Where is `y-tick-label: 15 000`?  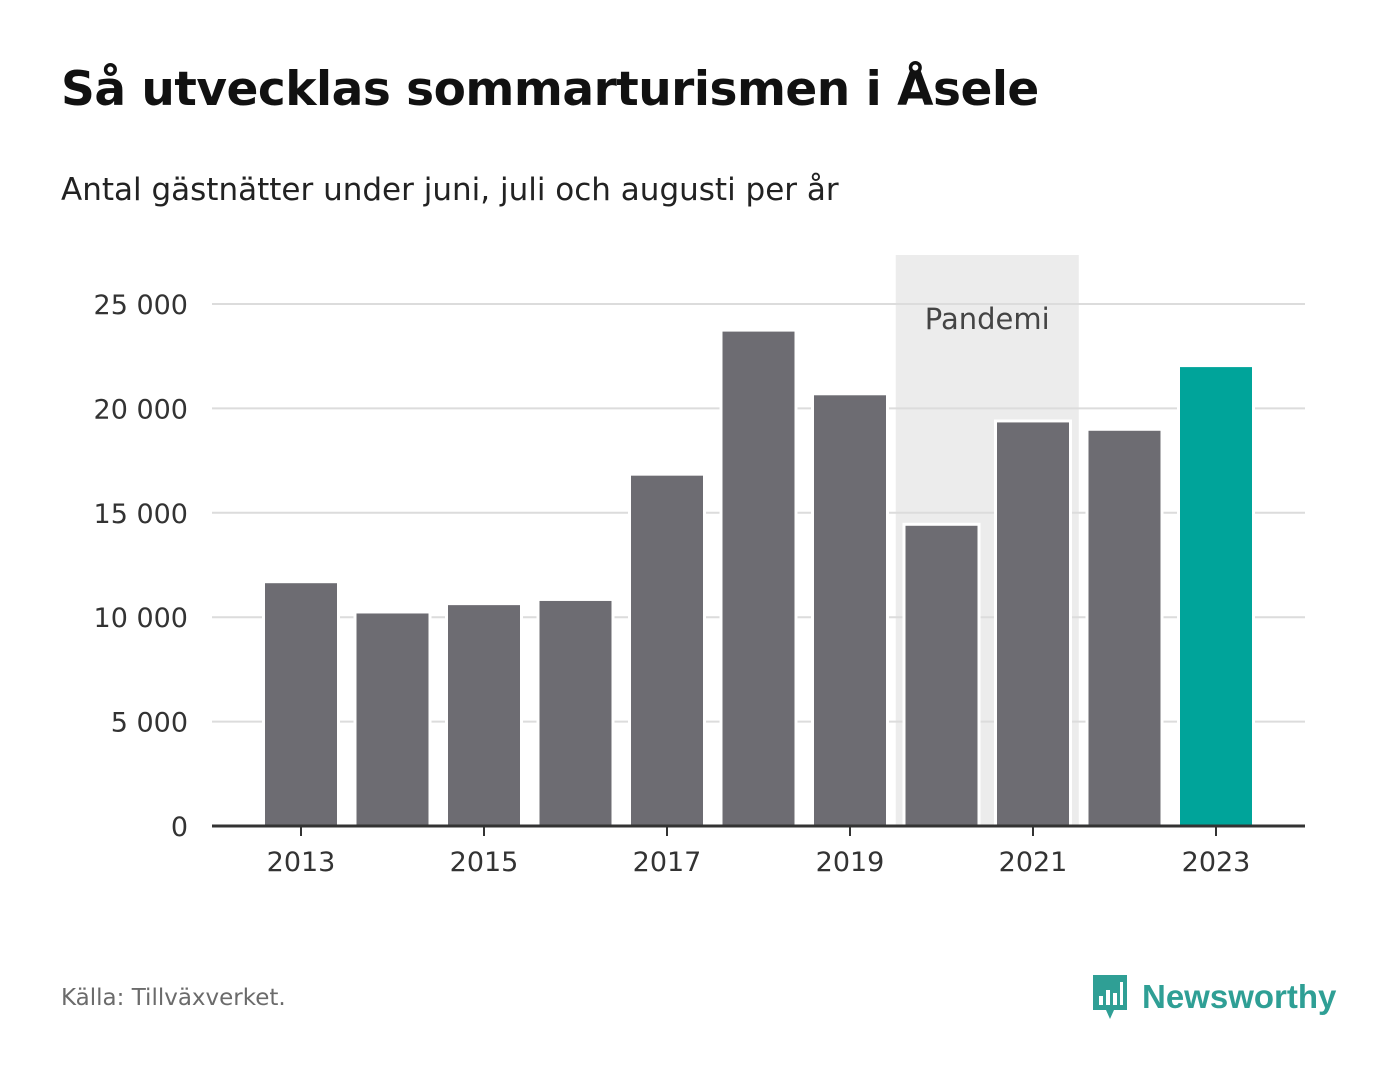
y-tick-label: 15 000 is located at coordinates (141, 514).